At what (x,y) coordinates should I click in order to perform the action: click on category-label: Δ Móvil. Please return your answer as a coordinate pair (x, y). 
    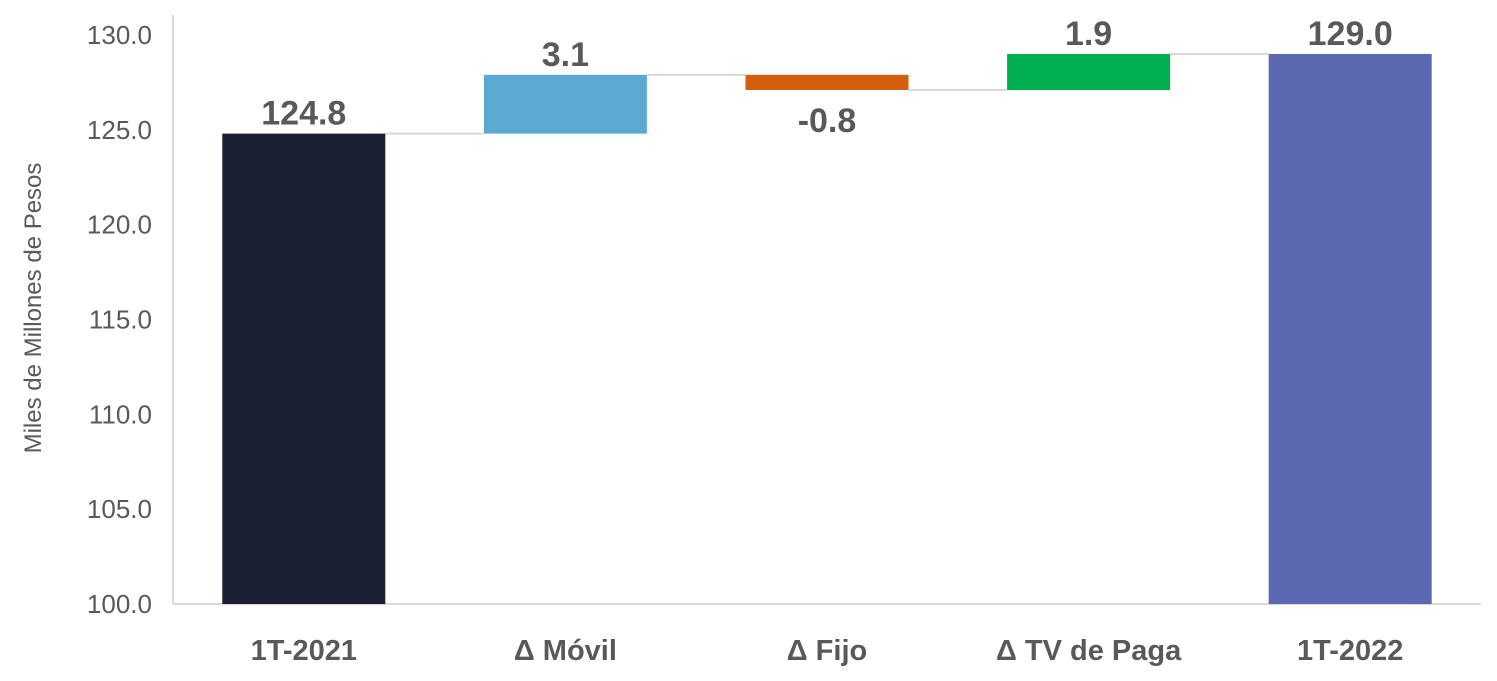
    Looking at the image, I should click on (565, 651).